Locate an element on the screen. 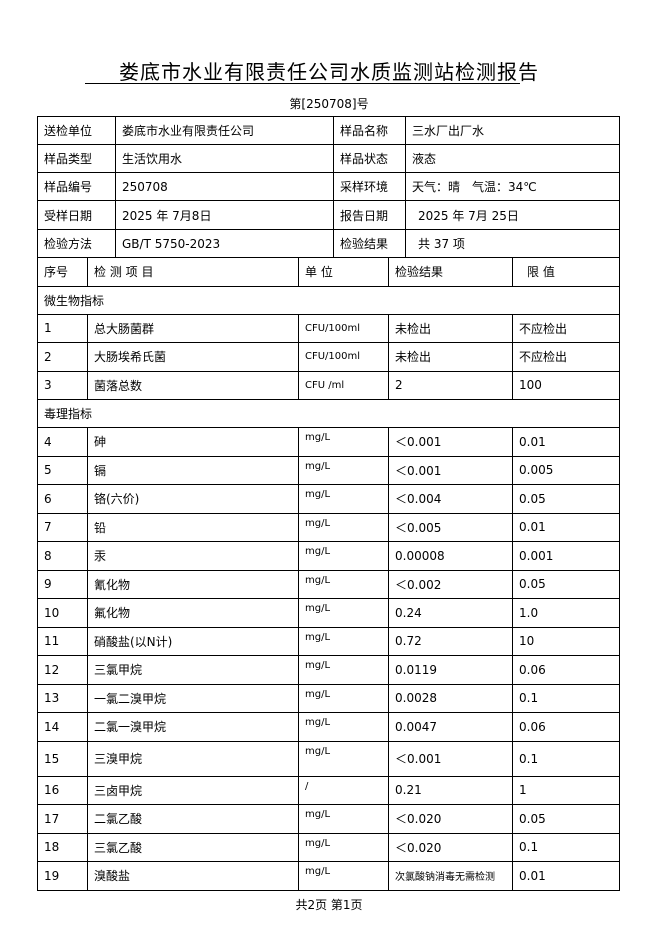 The image size is (658, 932). item-name: 菌落总数 is located at coordinates (193, 385).